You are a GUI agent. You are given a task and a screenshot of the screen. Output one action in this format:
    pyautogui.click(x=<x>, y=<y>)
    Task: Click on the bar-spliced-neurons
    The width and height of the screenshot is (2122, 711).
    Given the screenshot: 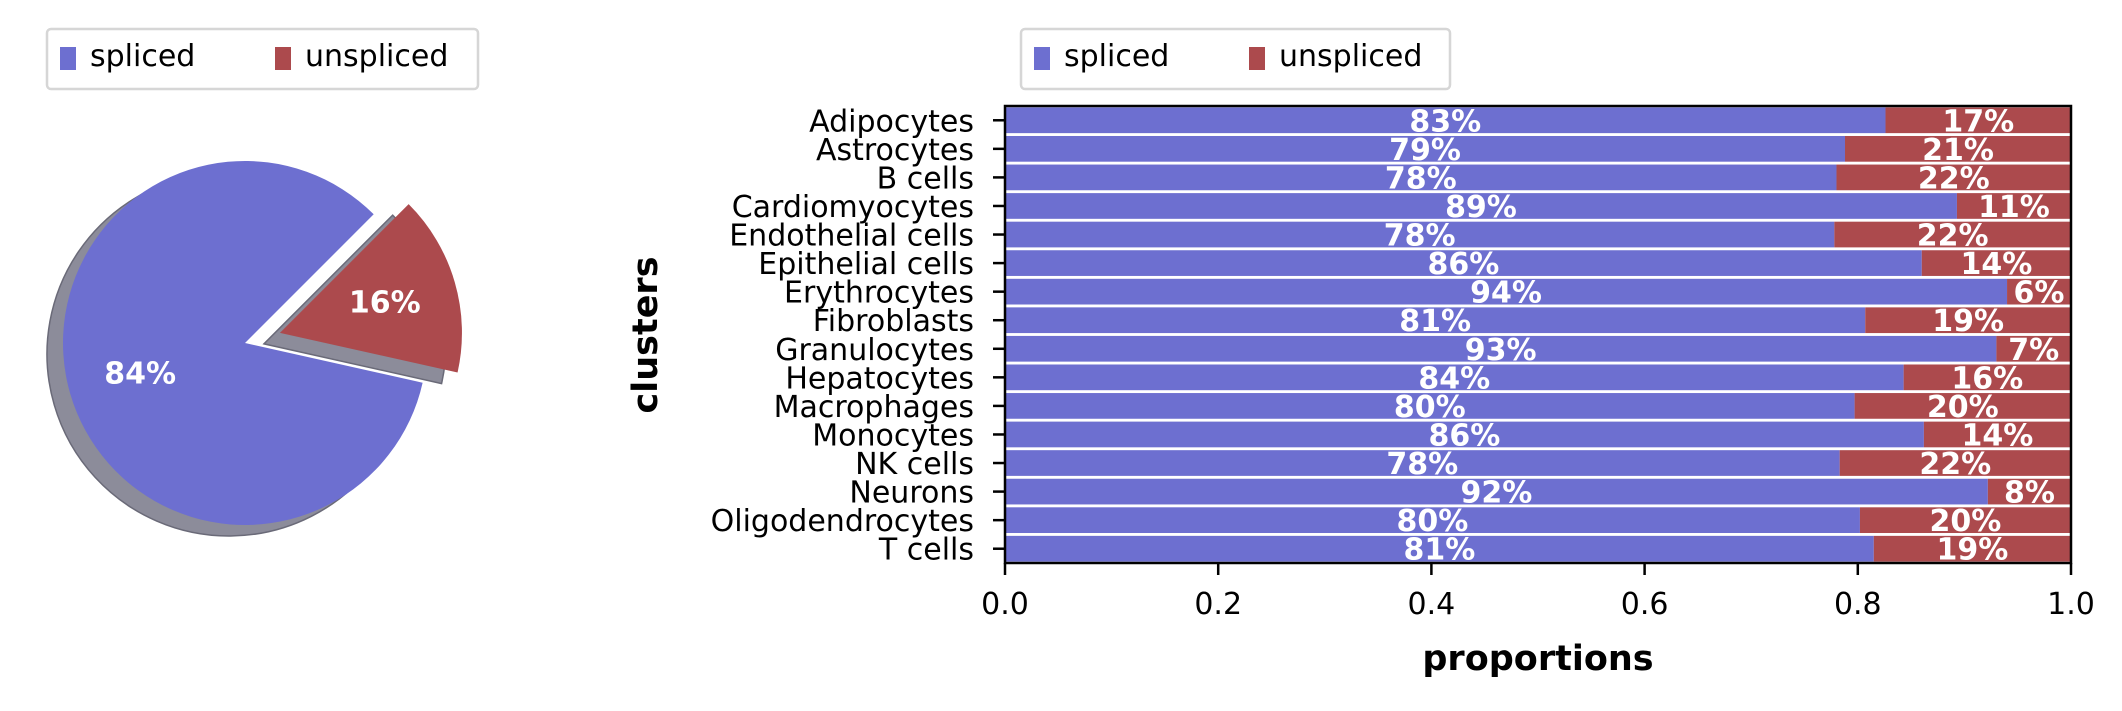 What is the action you would take?
    pyautogui.click(x=1496, y=491)
    